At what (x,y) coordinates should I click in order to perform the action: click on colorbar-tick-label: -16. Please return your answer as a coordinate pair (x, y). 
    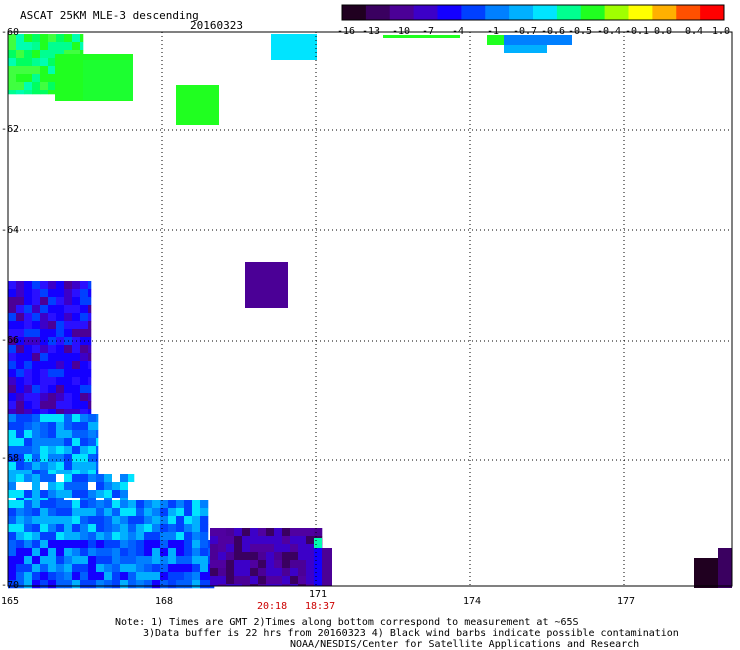
    Looking at the image, I should click on (346, 31).